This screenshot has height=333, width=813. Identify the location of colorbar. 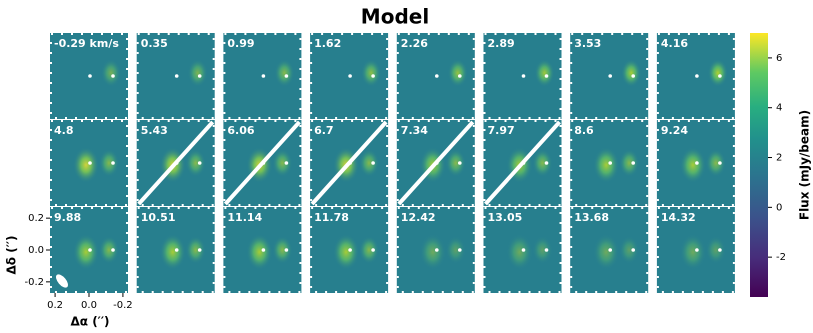
(759, 165).